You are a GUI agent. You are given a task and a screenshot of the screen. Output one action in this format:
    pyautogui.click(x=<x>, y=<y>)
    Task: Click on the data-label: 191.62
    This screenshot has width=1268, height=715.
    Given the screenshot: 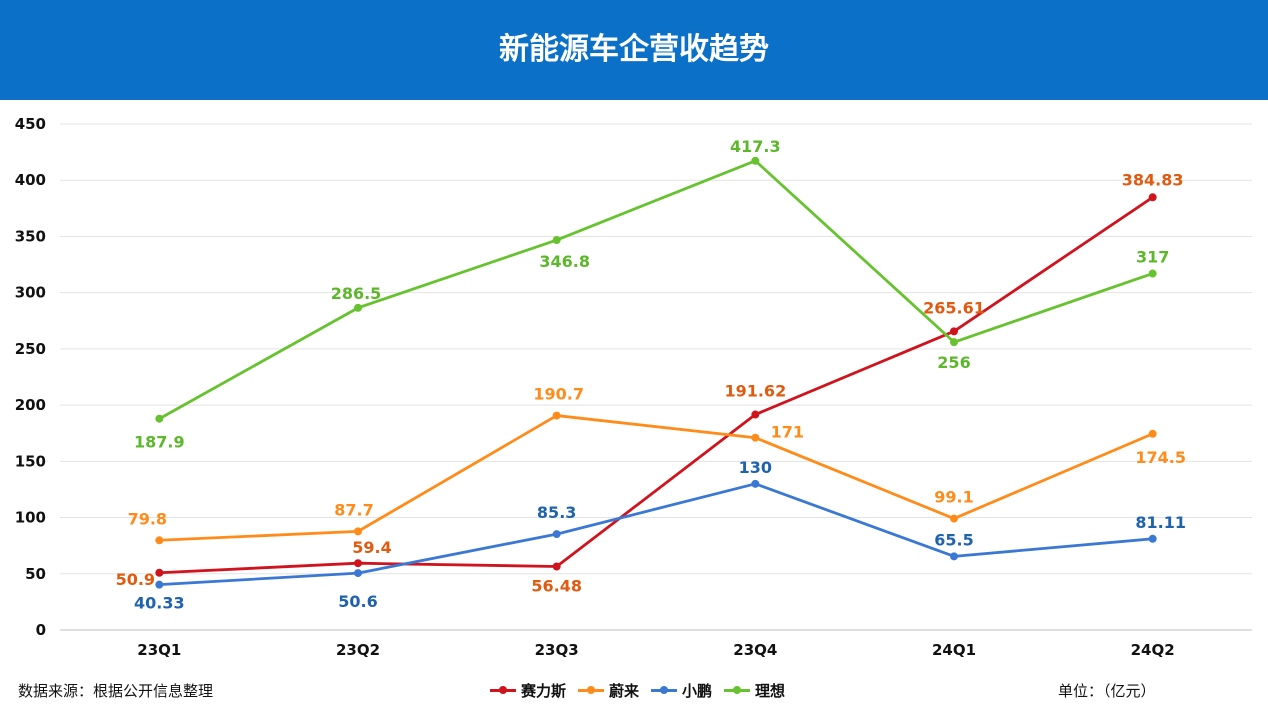 What is the action you would take?
    pyautogui.click(x=755, y=391)
    